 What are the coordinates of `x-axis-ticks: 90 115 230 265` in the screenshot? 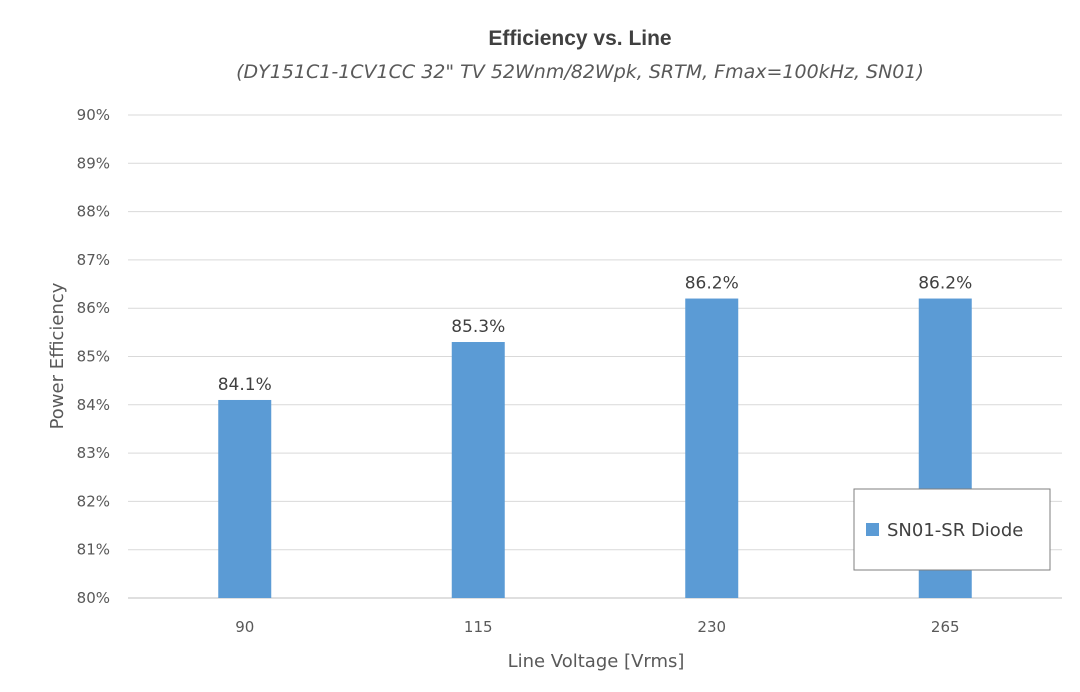 It's located at (597, 627).